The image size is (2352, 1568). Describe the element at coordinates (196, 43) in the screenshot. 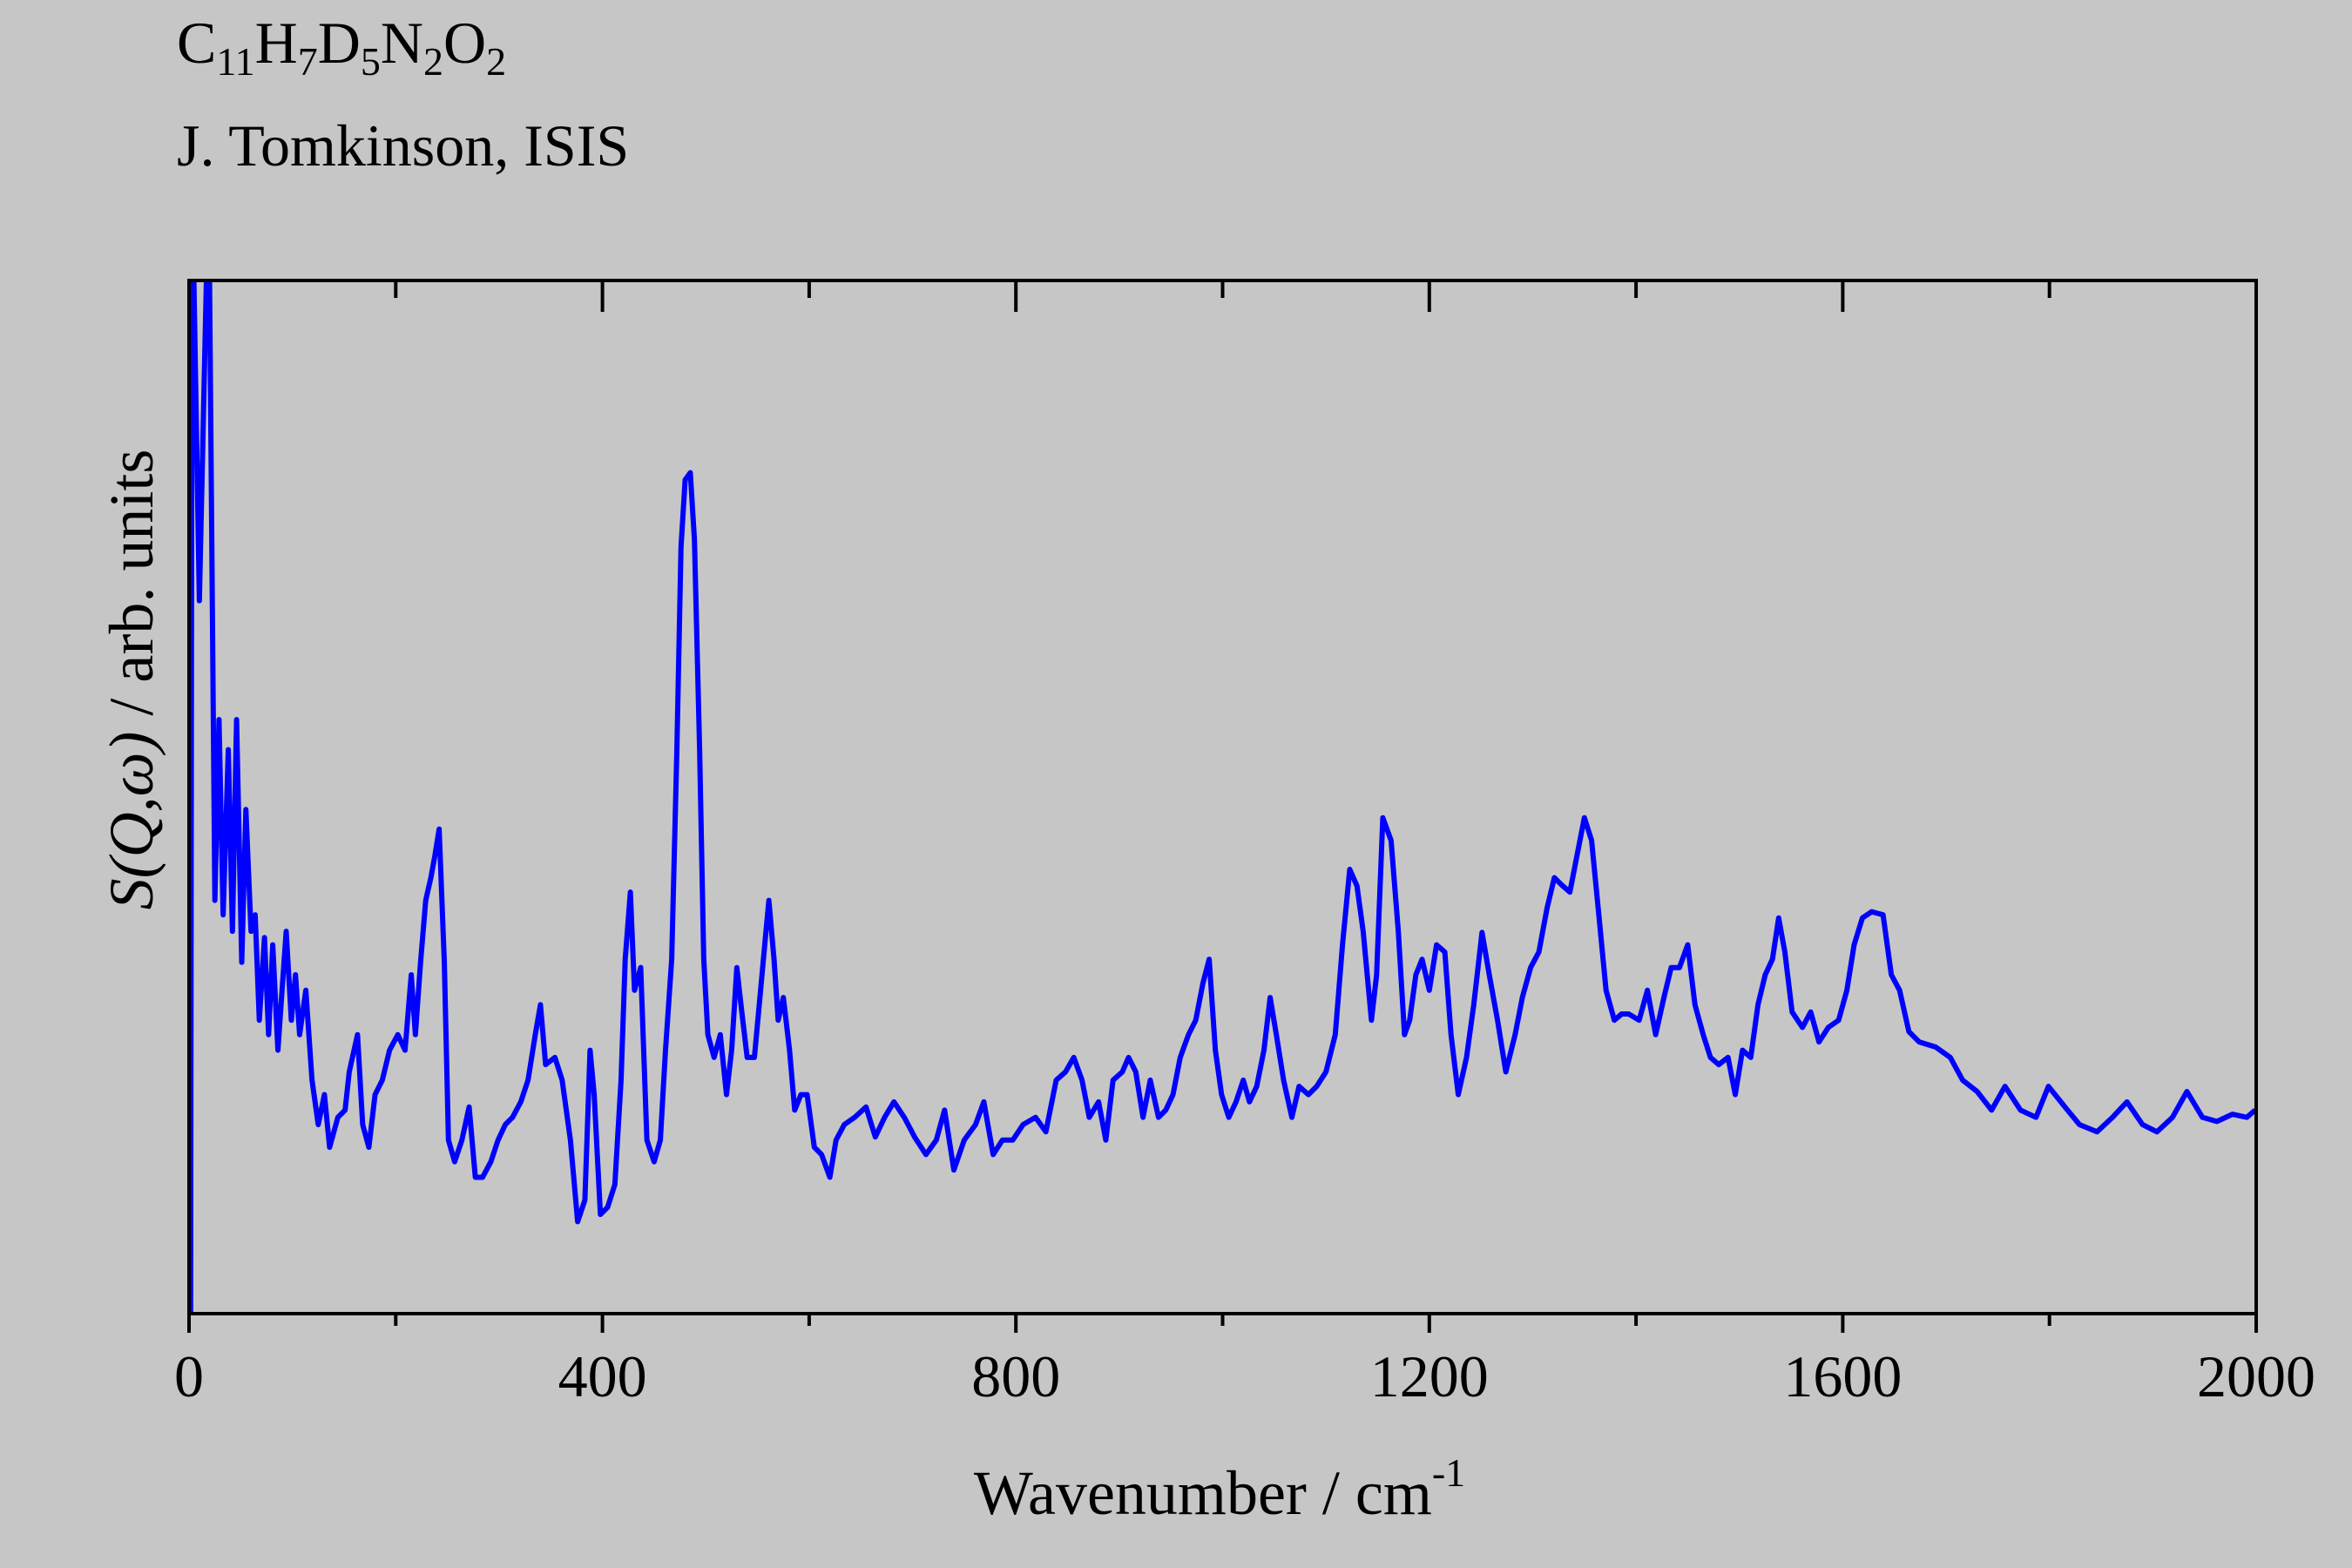

I see `formula-element: C` at that location.